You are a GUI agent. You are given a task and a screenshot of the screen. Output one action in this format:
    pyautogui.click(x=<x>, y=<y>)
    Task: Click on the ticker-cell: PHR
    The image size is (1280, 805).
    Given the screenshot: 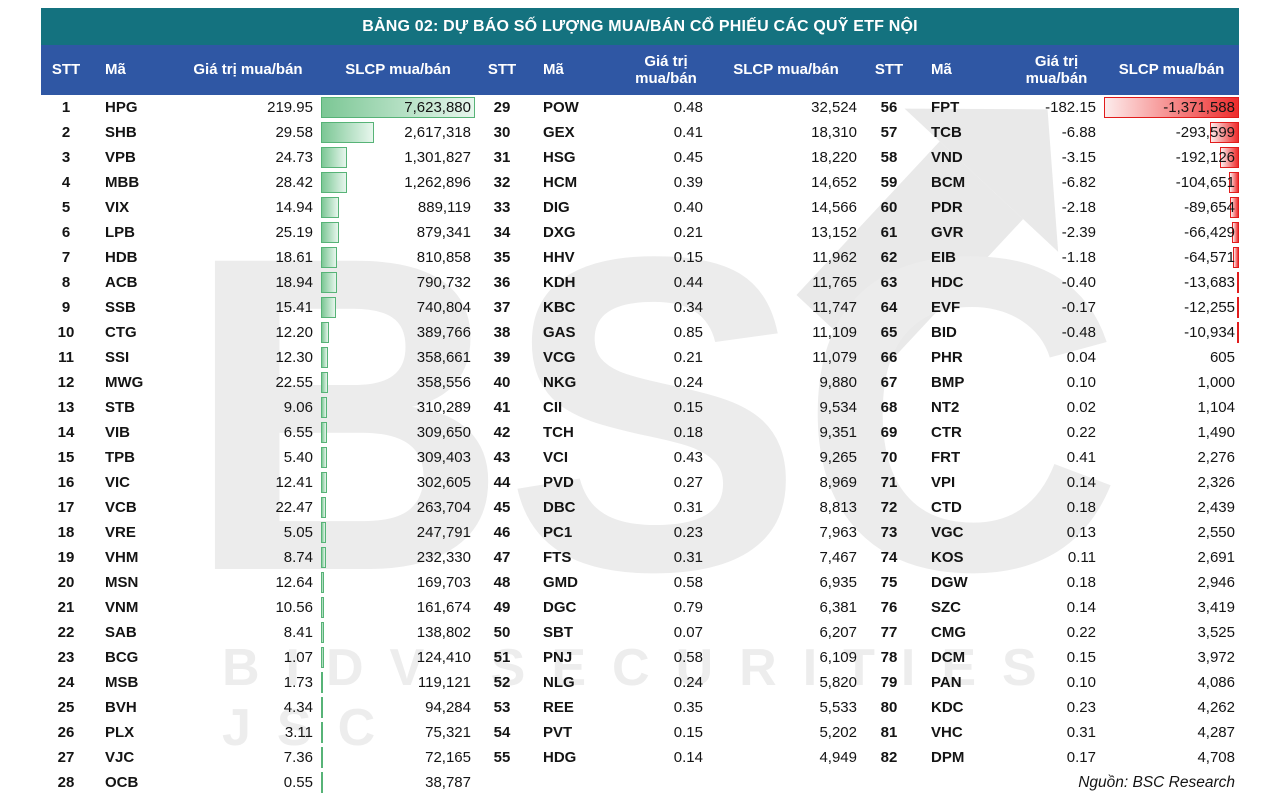 What is the action you would take?
    pyautogui.click(x=947, y=357)
    